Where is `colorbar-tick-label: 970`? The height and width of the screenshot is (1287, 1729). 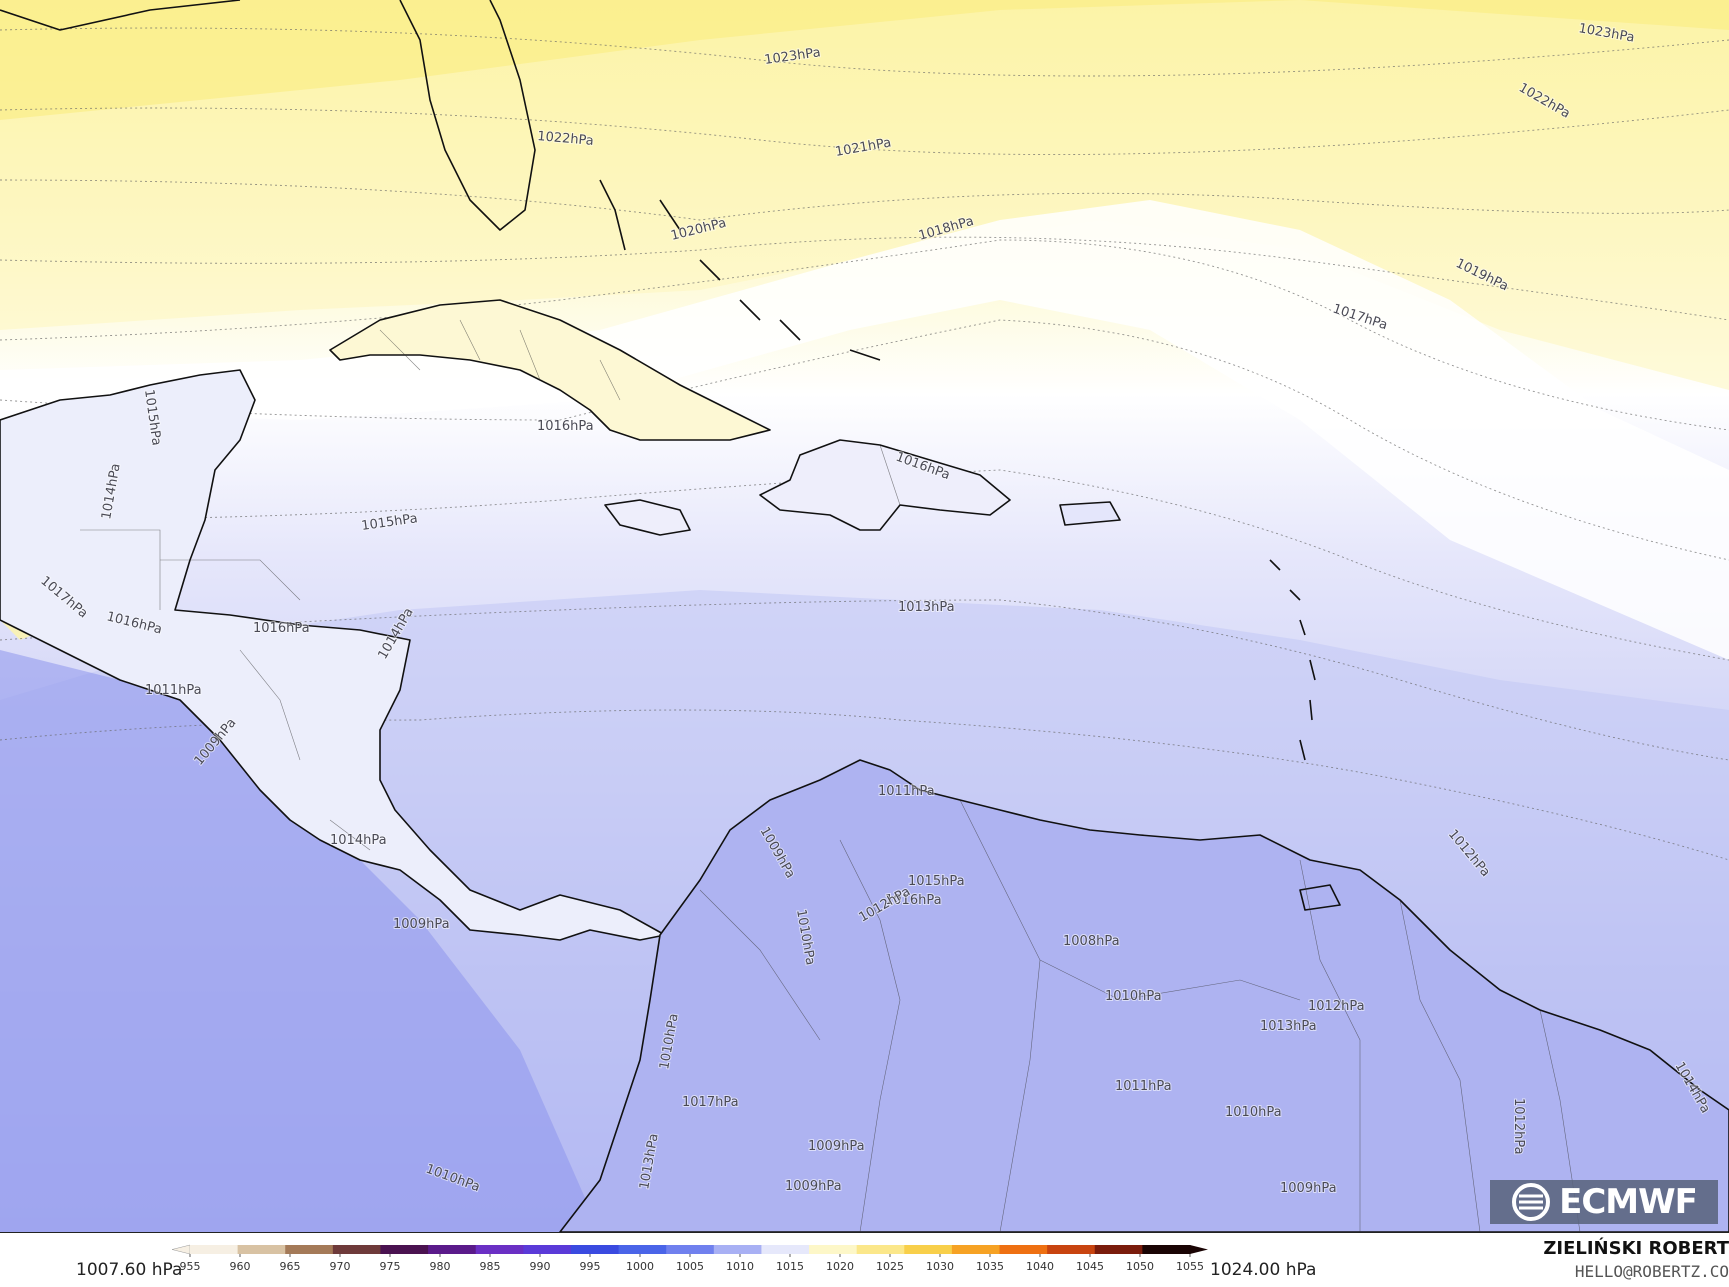 colorbar-tick-label: 970 is located at coordinates (340, 1266).